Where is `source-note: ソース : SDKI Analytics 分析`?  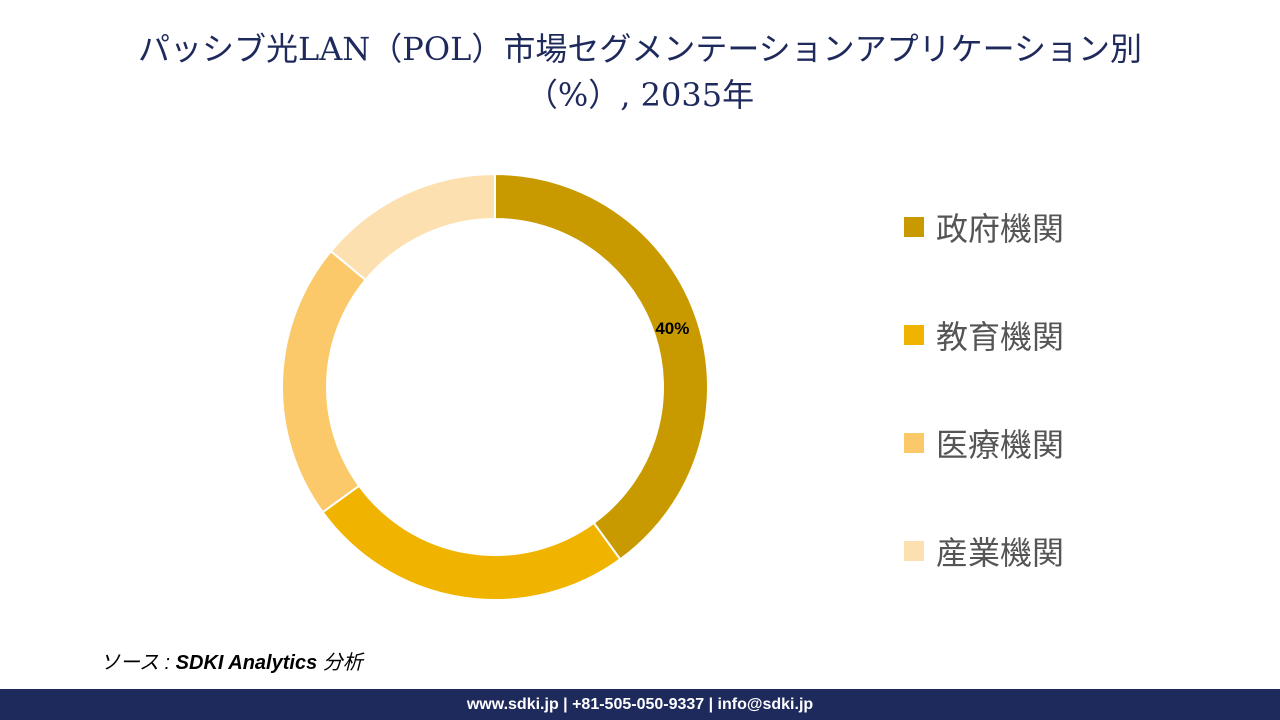 source-note: ソース : SDKI Analytics 分析 is located at coordinates (231, 660).